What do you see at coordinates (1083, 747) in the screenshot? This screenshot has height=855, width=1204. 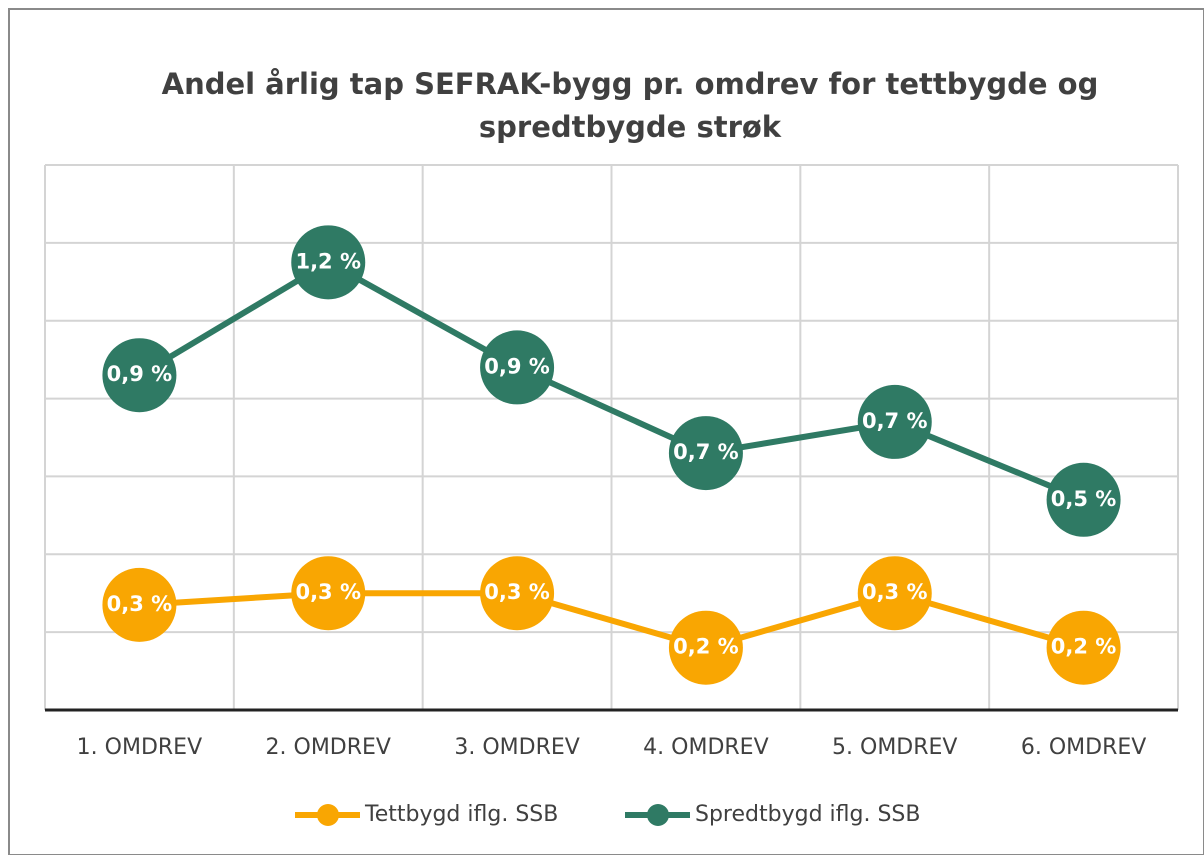 I see `x-tick-label: 6. OMDREV` at bounding box center [1083, 747].